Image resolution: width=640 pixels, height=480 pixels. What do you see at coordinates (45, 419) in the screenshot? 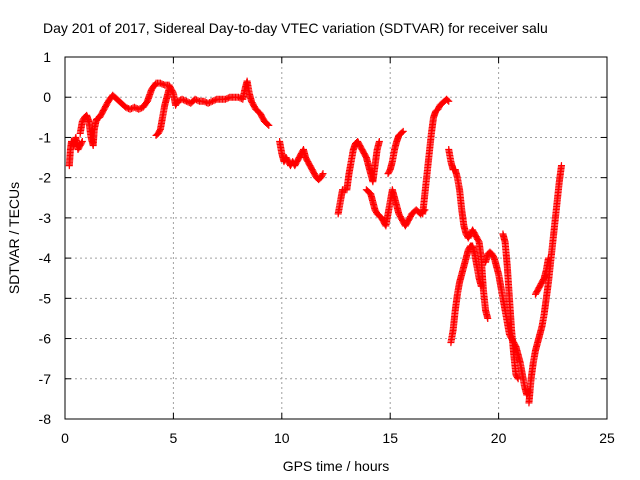
I see `y-tick-label: -8` at bounding box center [45, 419].